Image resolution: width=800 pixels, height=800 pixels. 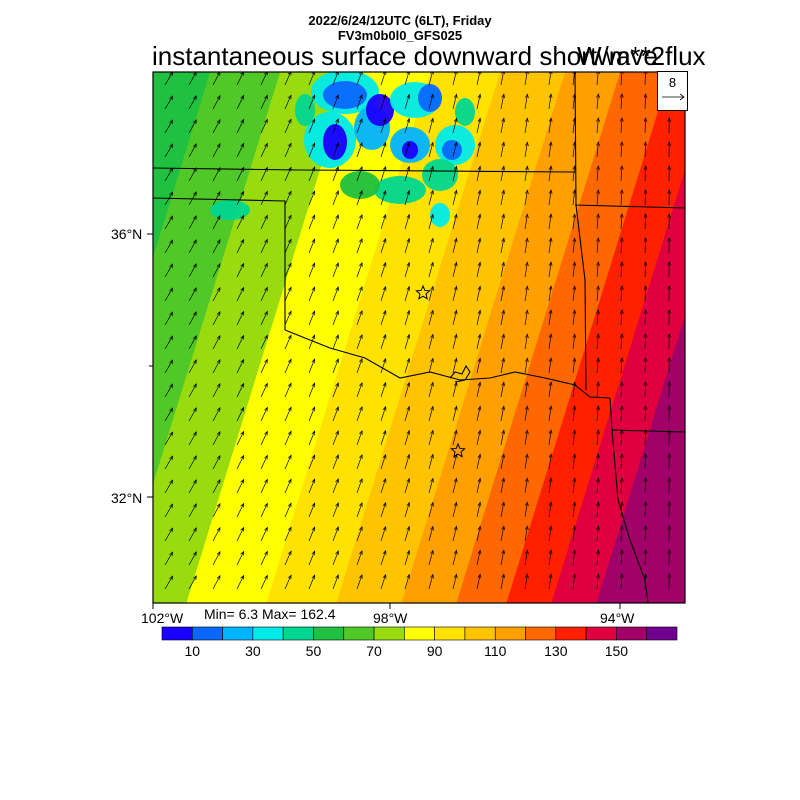 What do you see at coordinates (162, 618) in the screenshot?
I see `lon-label-102w: 102°W` at bounding box center [162, 618].